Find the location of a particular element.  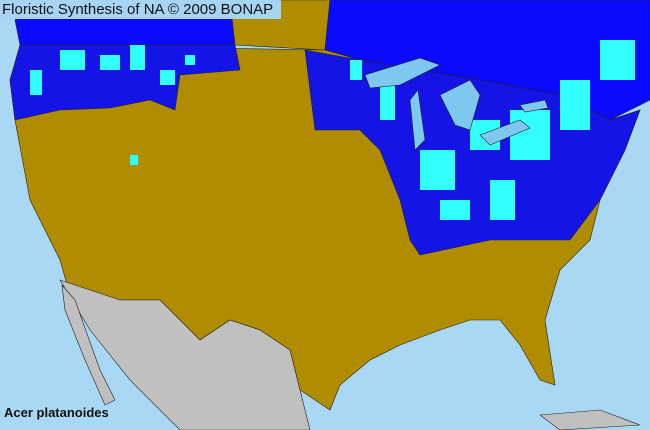

species-label: Acer platanoides is located at coordinates (56, 412).